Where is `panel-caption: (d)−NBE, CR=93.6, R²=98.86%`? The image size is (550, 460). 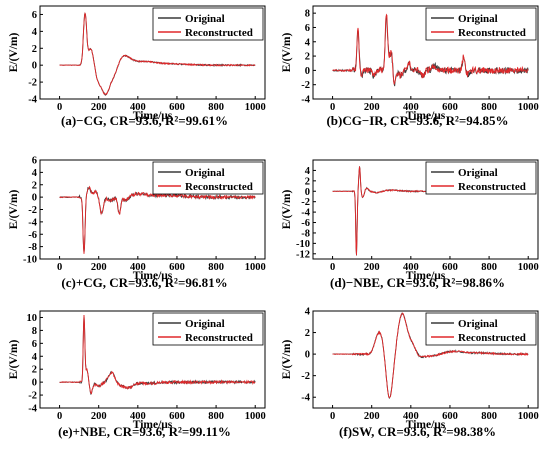
panel-caption: (d)−NBE, CR=93.6, R²=98.86% is located at coordinates (417, 282).